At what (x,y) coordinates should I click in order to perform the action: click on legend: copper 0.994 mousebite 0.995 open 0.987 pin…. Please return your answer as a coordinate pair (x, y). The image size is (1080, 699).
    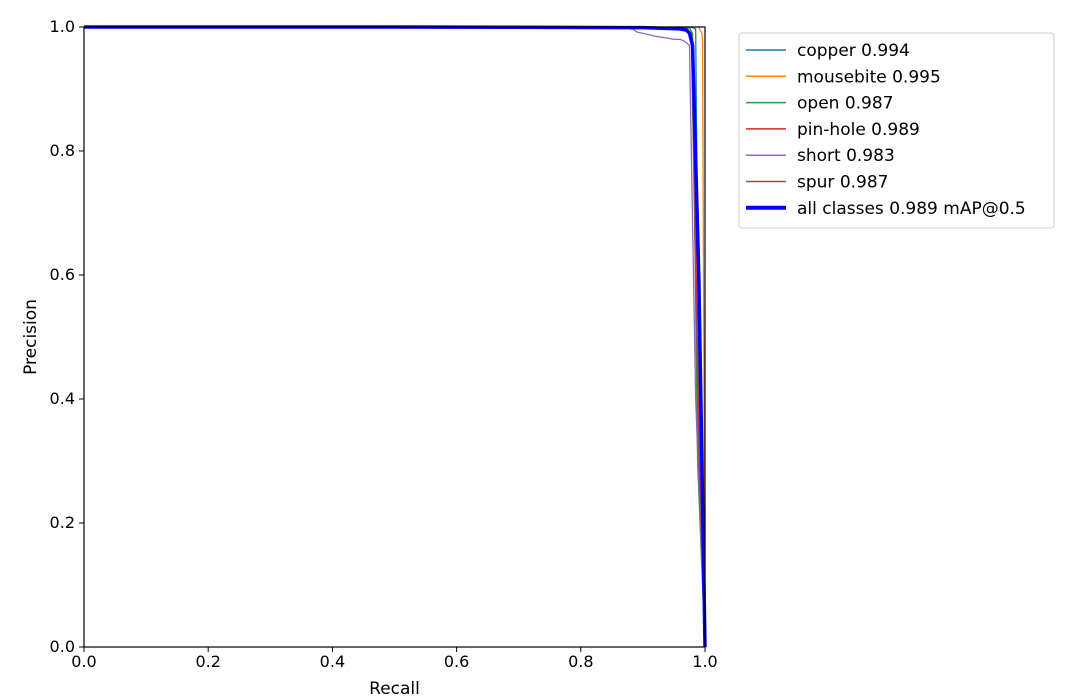
    Looking at the image, I should click on (896, 130).